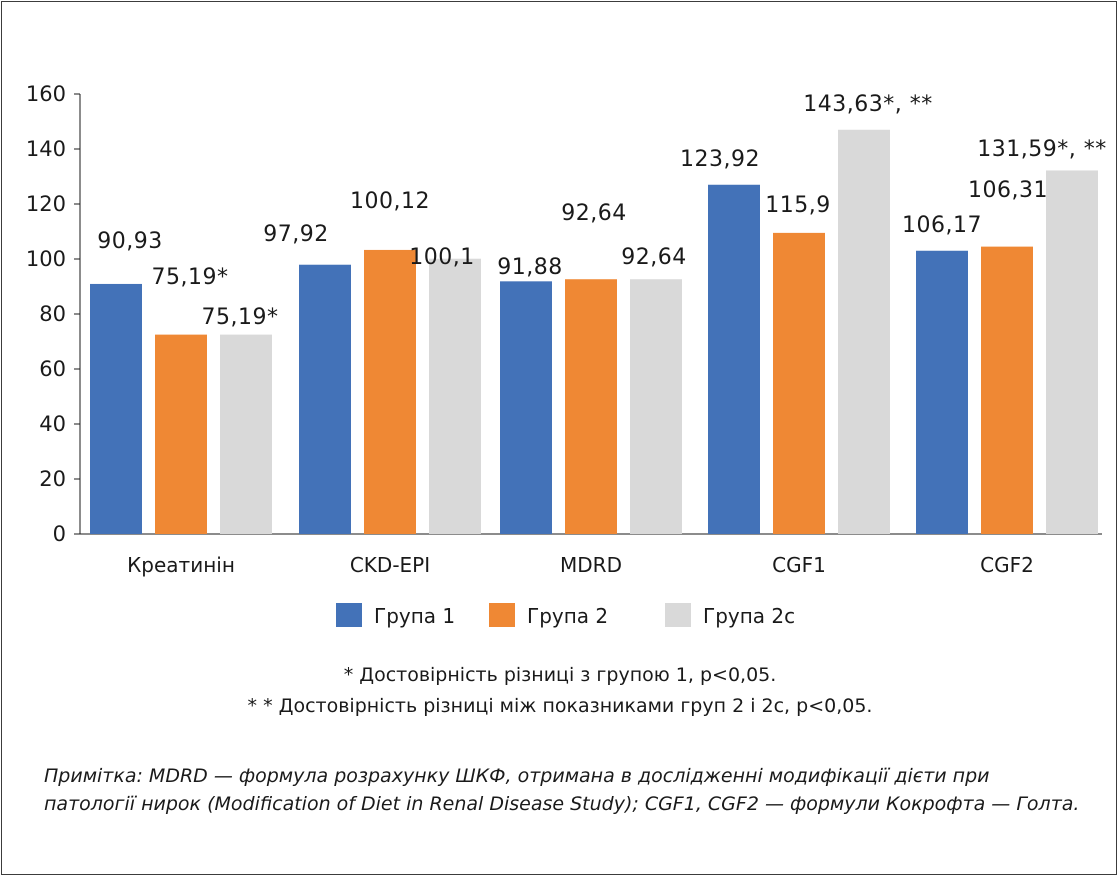 This screenshot has height=878, width=1120. I want to click on category-label: Креатинін, so click(181, 565).